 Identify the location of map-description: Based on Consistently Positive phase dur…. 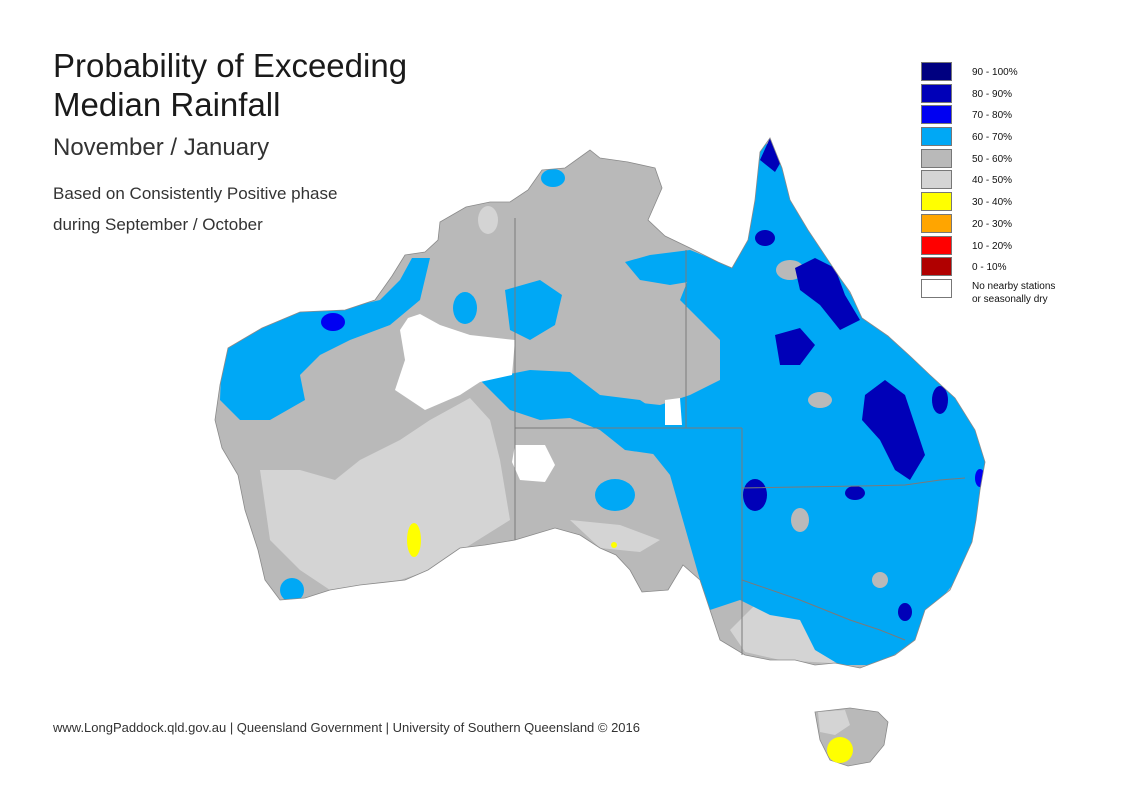
(195, 209).